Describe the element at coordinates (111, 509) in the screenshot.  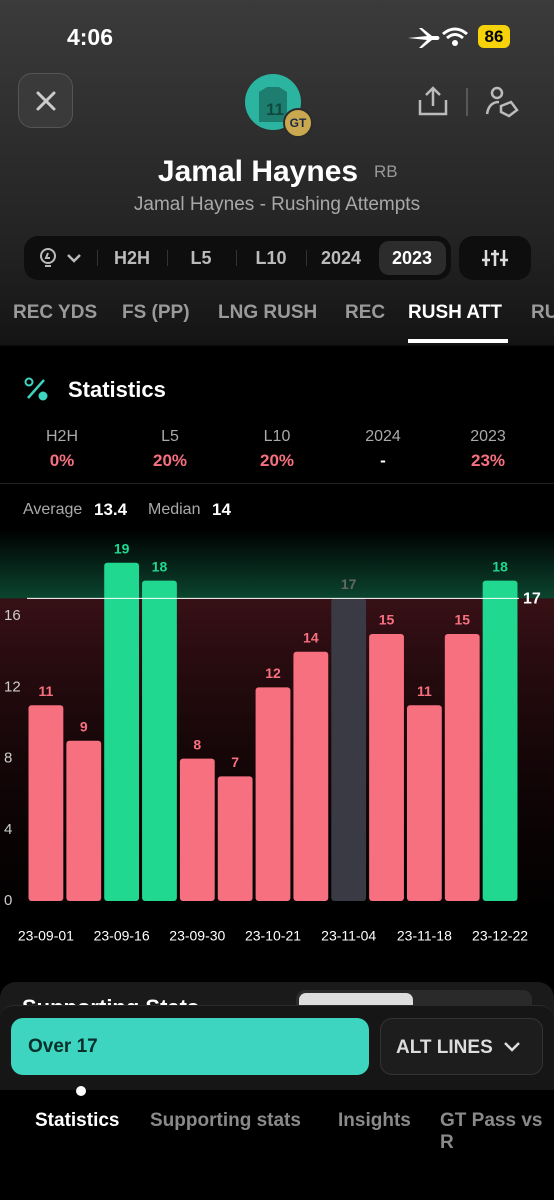
I see `average-value: 13.4` at that location.